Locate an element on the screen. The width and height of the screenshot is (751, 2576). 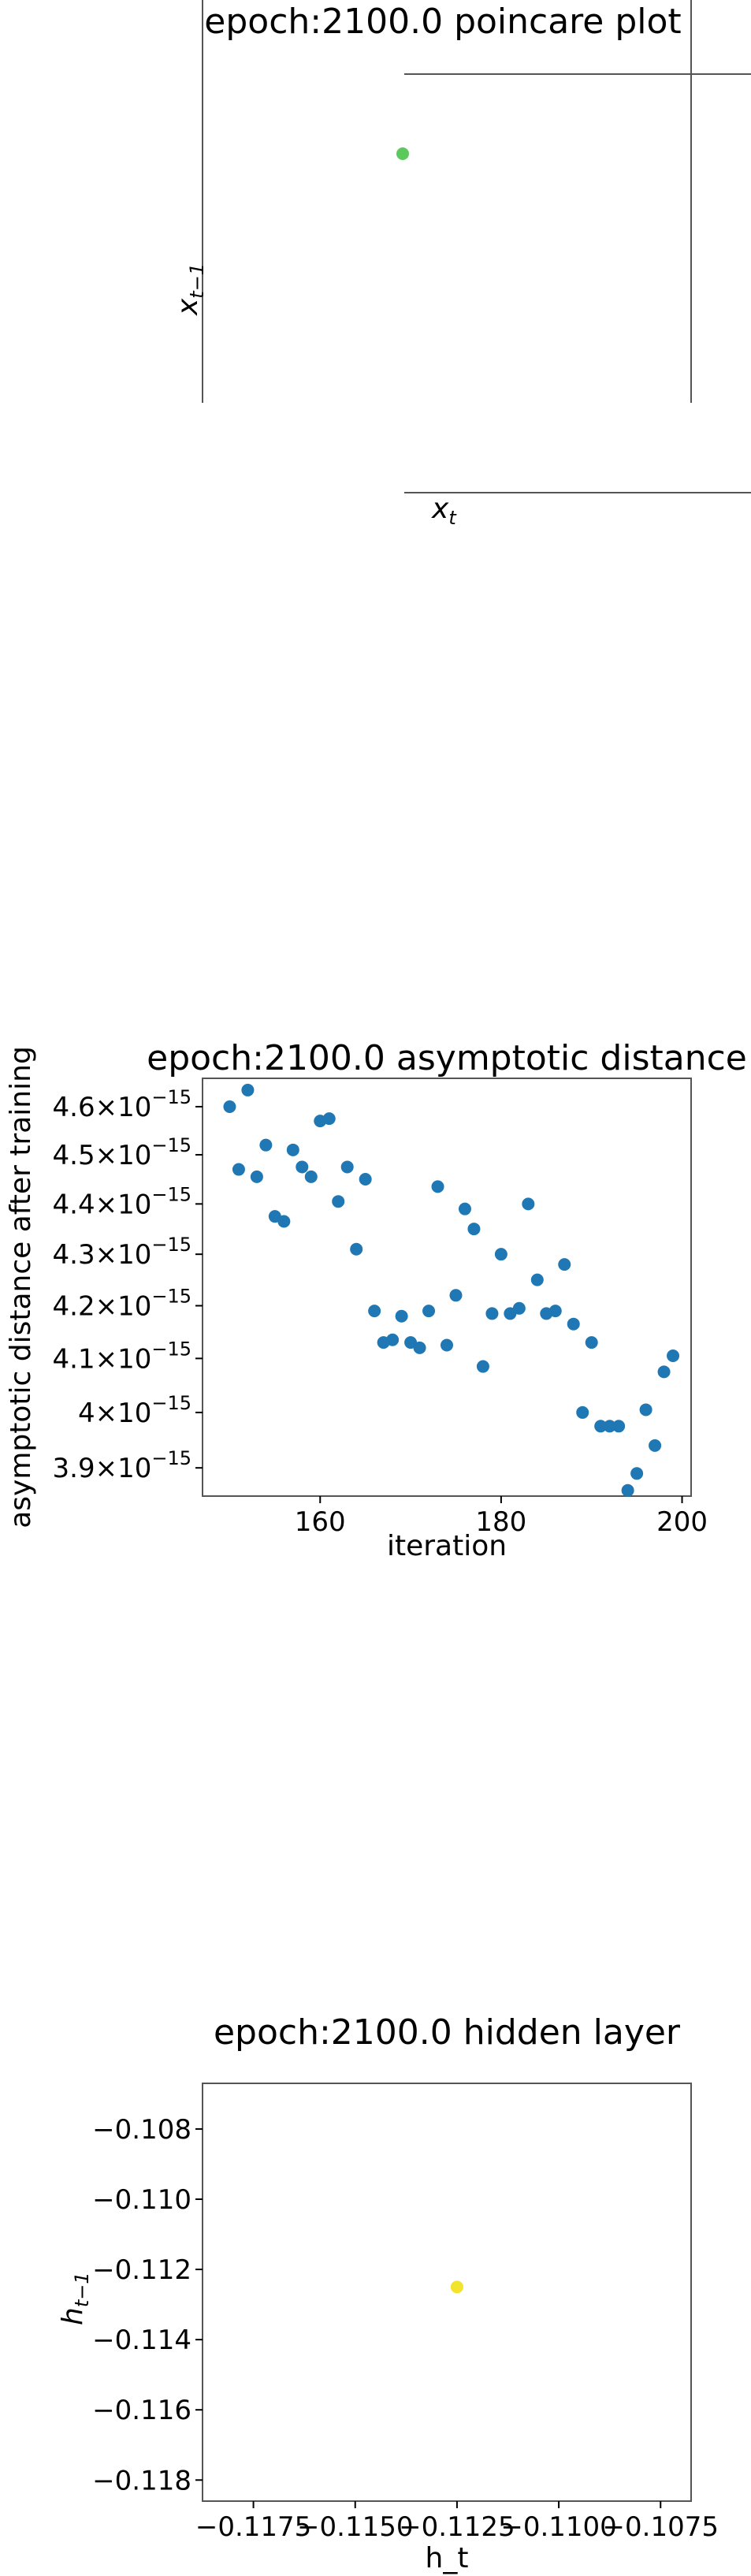
asymptotic-y-tick-label: 4.2×10⁻¹⁵ is located at coordinates (122, 1303).